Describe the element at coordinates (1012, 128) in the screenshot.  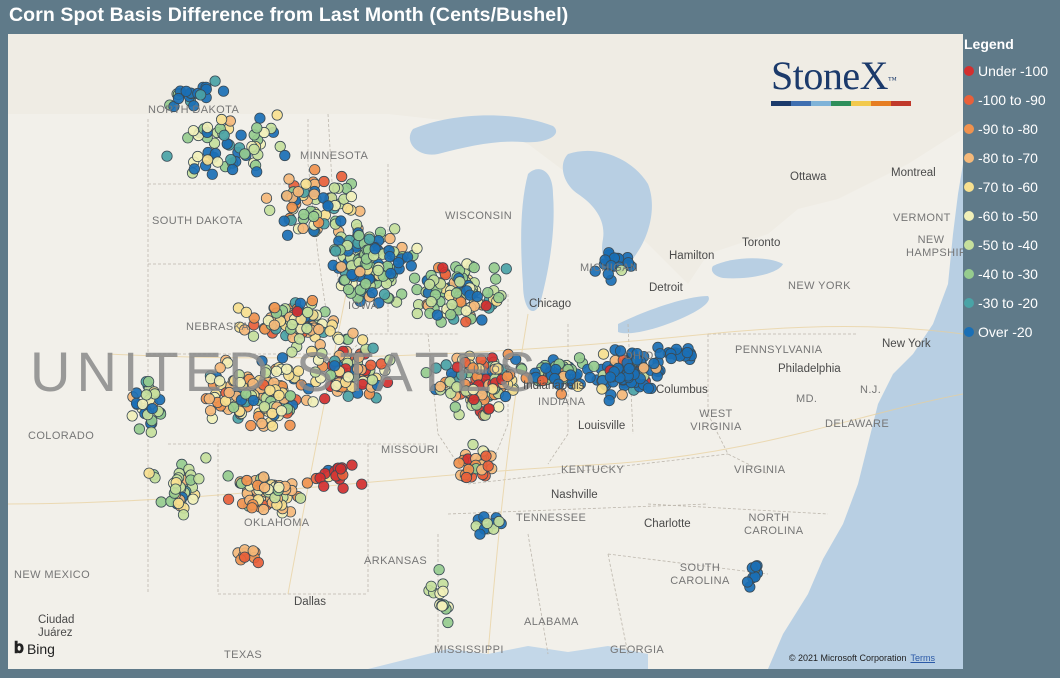
I see `legend-item: -90 to -80` at that location.